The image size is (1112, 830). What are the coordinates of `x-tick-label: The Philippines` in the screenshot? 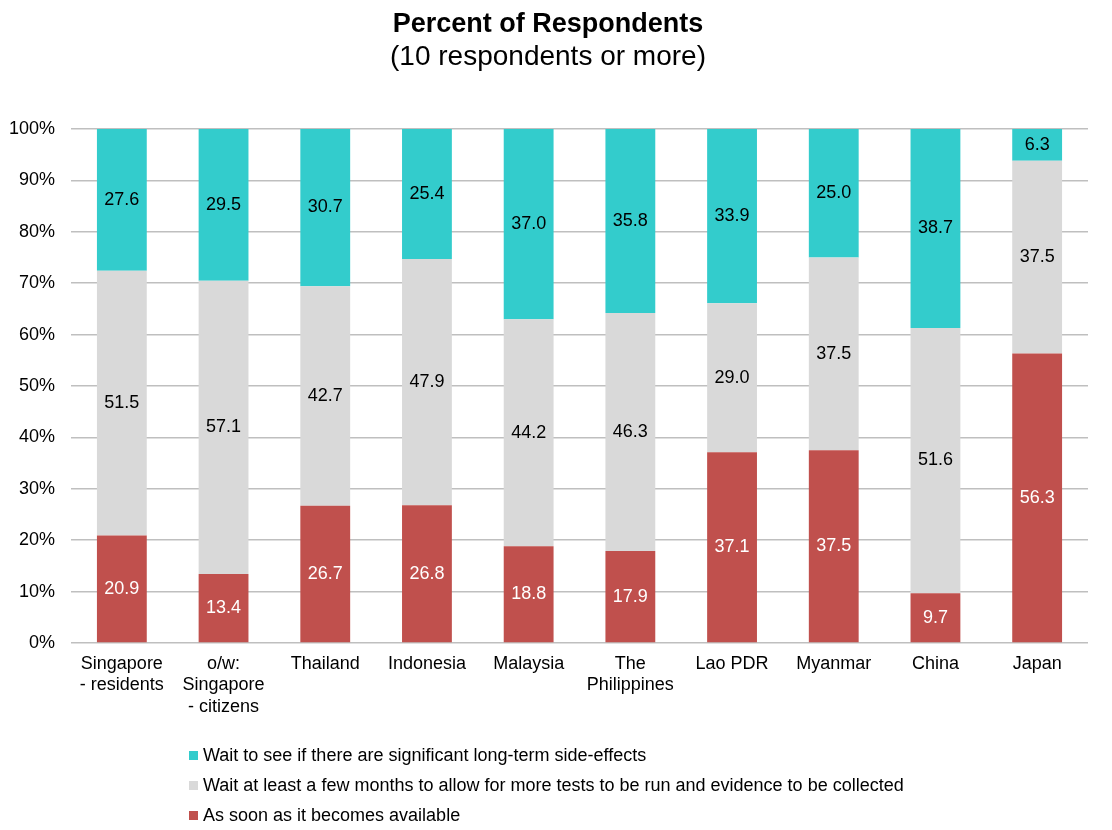 It's located at (630, 673).